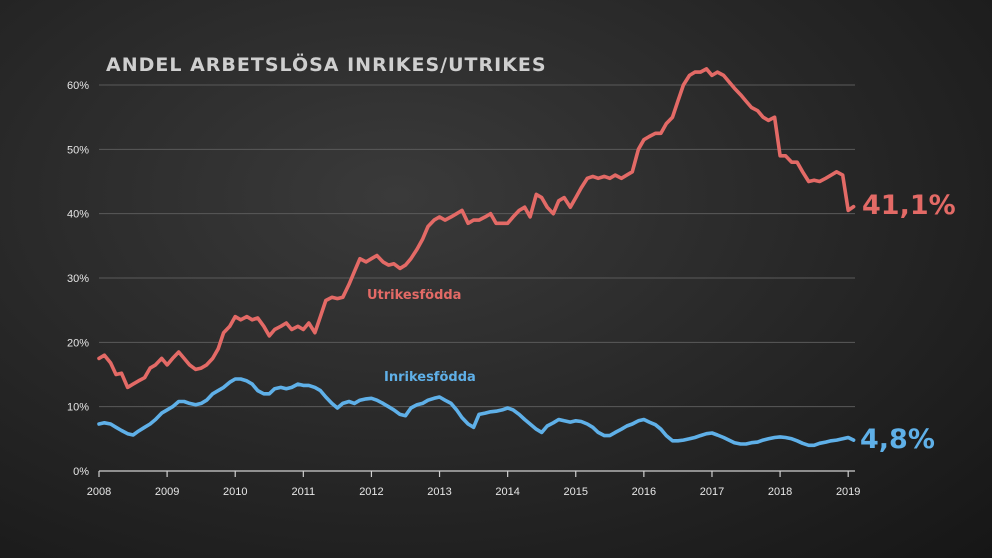  Describe the element at coordinates (326, 64) in the screenshot. I see `chart-title: ANDEL ARBETSLÖSA INRIKES/UTRIKES` at that location.